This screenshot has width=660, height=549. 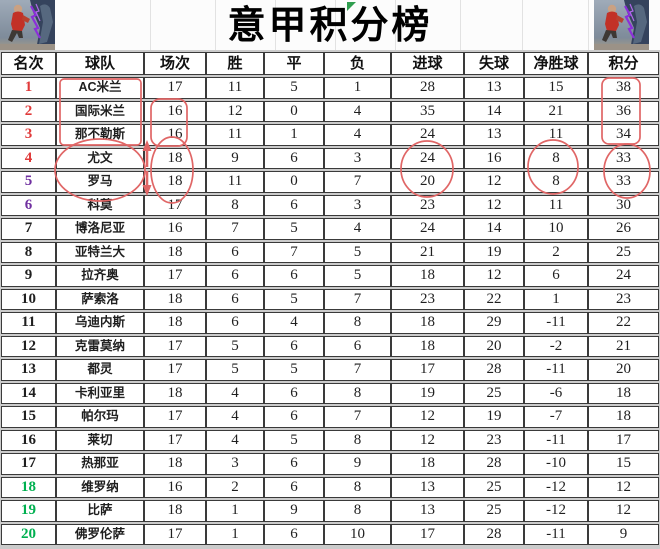 What do you see at coordinates (556, 276) in the screenshot?
I see `cell-goal-diff: 6` at bounding box center [556, 276].